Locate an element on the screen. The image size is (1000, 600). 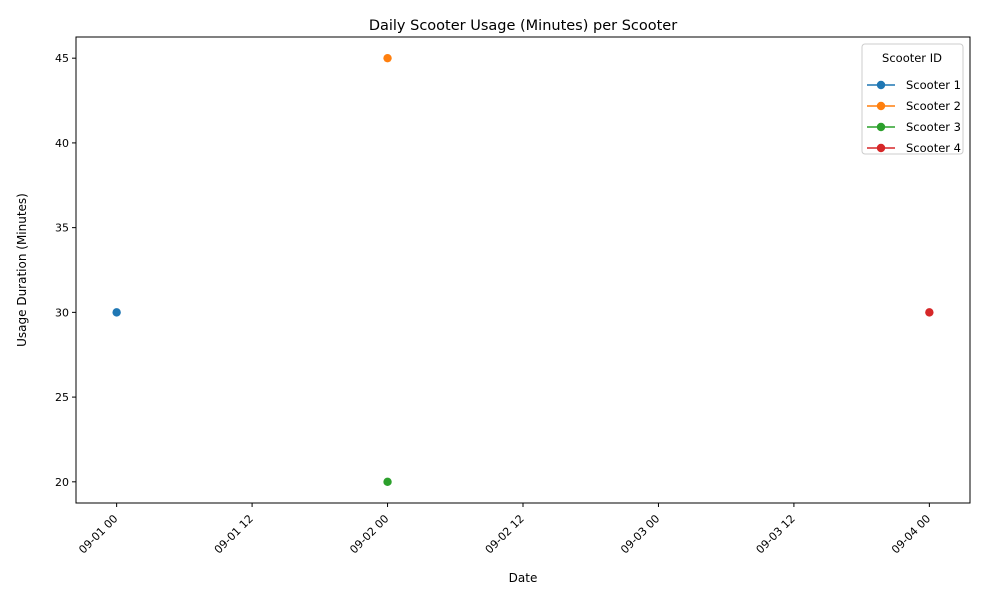
legend-entries: Scooter 1 Scooter 2 Scooter 3 Scooter 4 is located at coordinates (914, 116).